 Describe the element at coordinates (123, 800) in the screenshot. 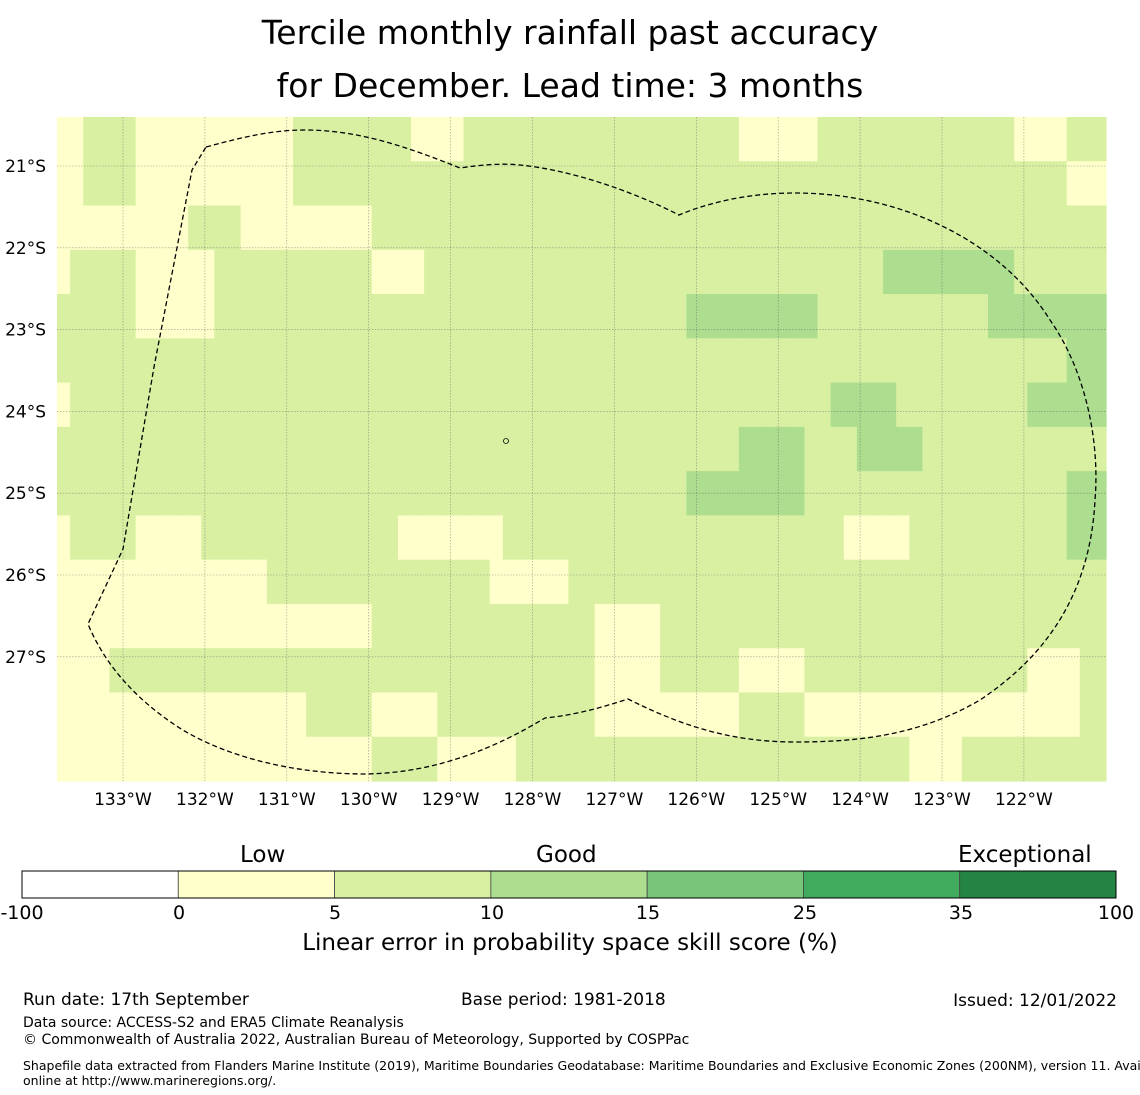

I see `longitude-label: 133°W` at that location.